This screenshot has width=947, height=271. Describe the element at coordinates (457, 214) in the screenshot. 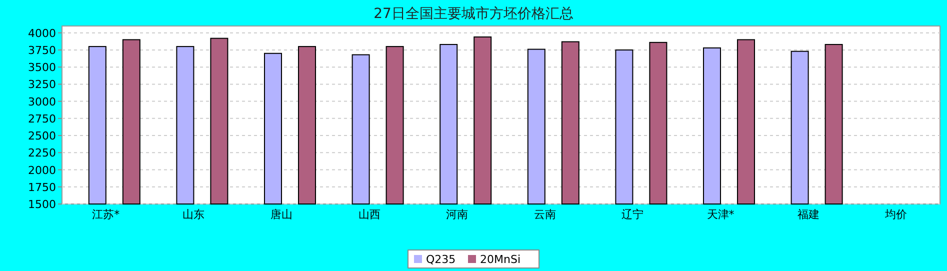

I see `x-tick-label: 河南` at that location.